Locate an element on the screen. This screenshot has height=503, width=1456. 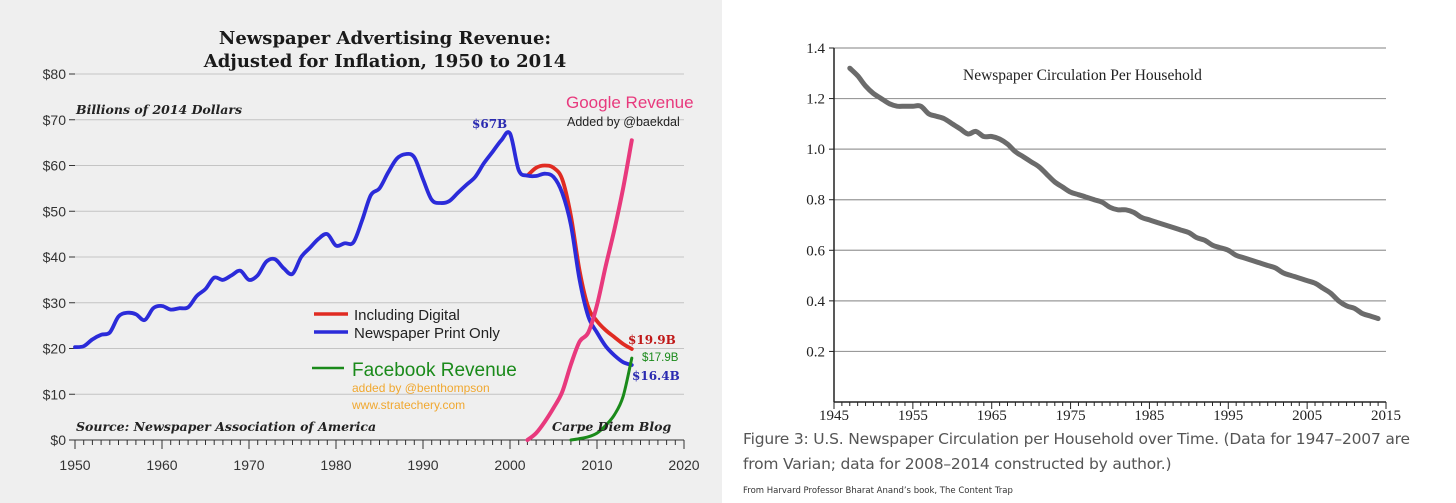
x-tick-label: 1990 is located at coordinates (422, 465).